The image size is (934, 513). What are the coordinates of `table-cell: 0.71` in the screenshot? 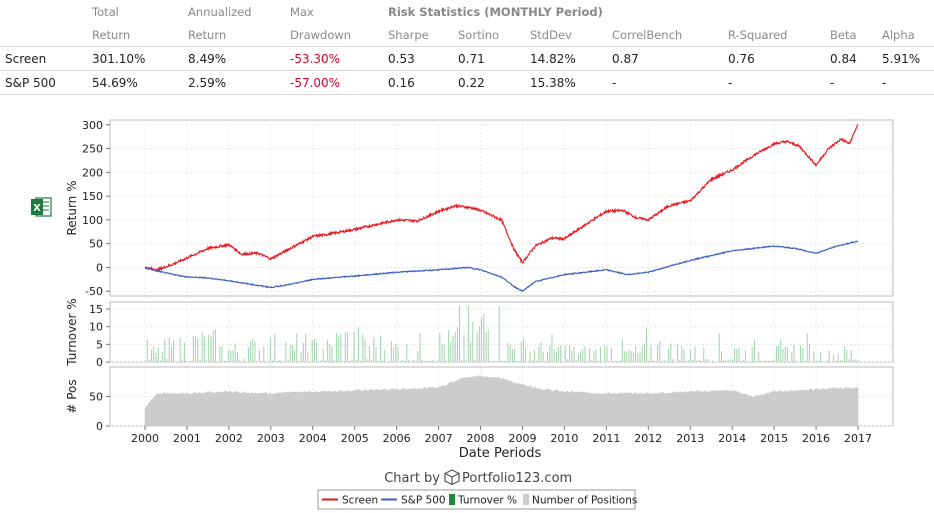 It's located at (494, 58).